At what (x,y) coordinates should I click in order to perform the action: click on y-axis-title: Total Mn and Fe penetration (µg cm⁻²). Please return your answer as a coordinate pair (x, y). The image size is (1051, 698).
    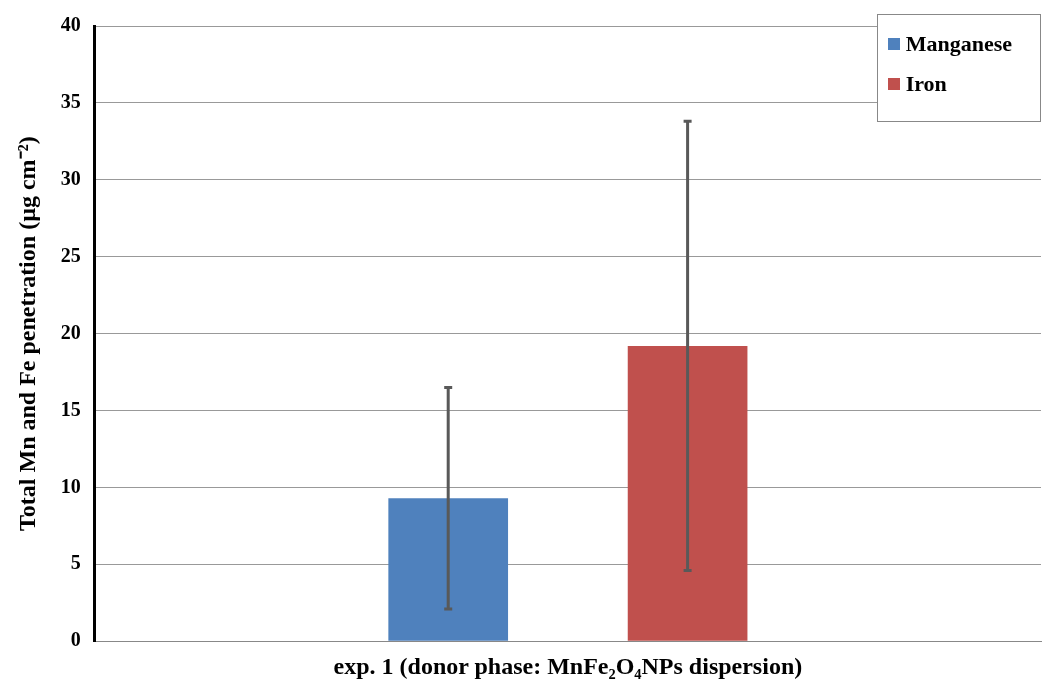
    Looking at the image, I should click on (26, 333).